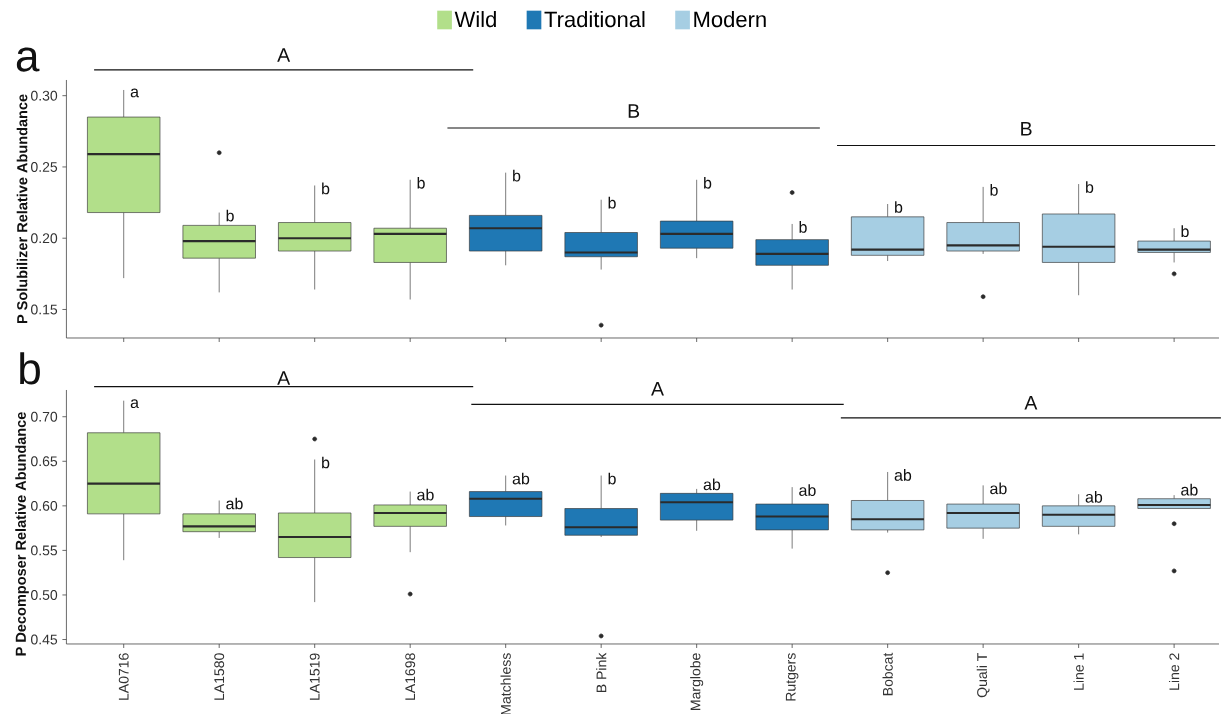 The image size is (1221, 714). I want to click on x-tick-label: Matchless, so click(505, 683).